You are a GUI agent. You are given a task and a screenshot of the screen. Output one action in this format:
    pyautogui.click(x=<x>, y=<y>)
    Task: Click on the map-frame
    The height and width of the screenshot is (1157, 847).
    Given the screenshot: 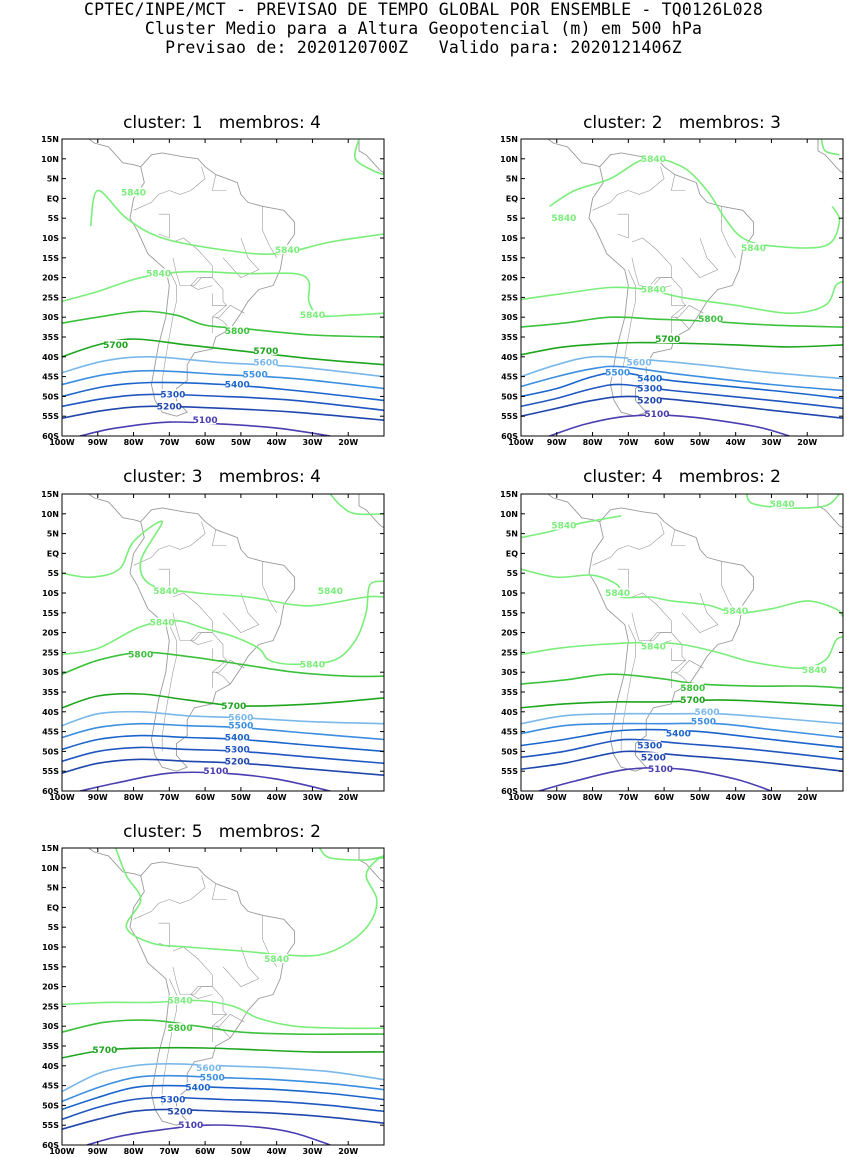 What is the action you would take?
    pyautogui.click(x=682, y=642)
    